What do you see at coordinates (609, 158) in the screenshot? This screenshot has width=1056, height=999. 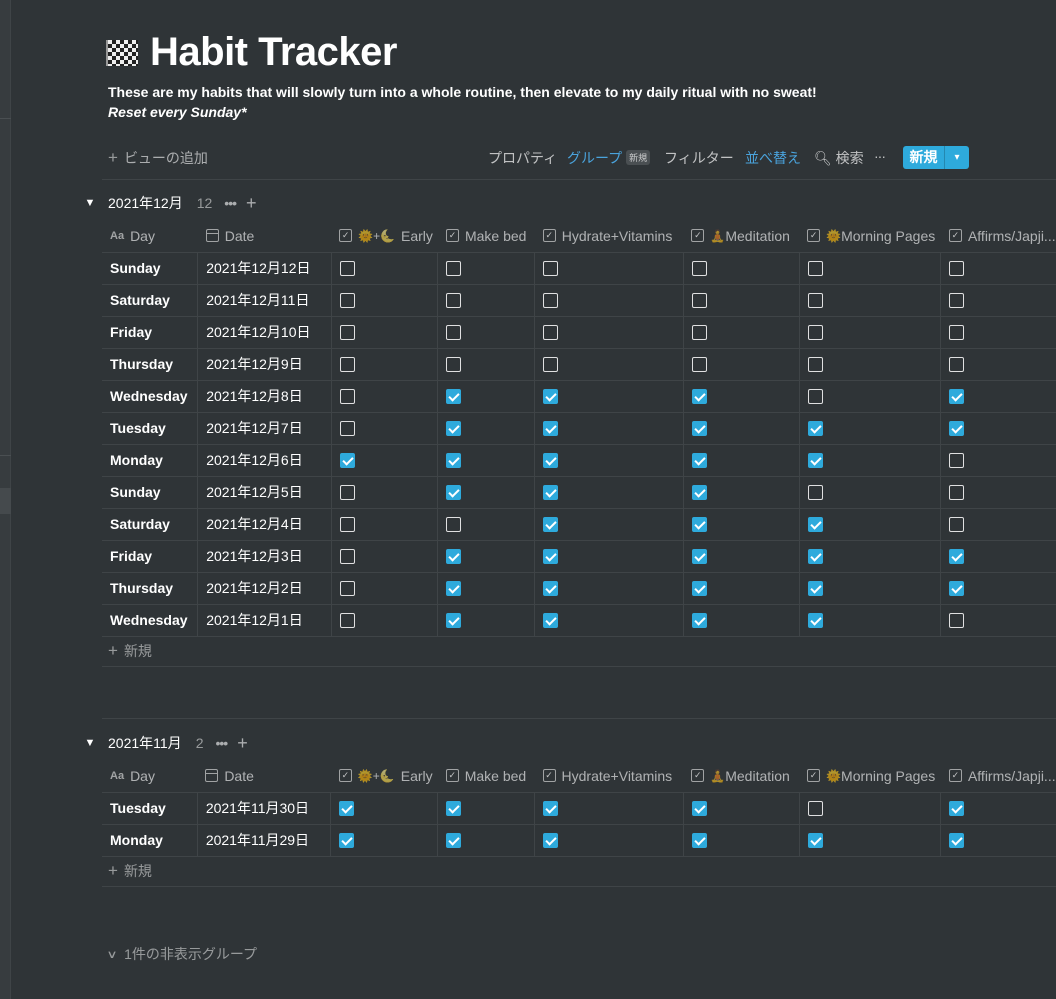 I see `group-button: グループ 新規` at bounding box center [609, 158].